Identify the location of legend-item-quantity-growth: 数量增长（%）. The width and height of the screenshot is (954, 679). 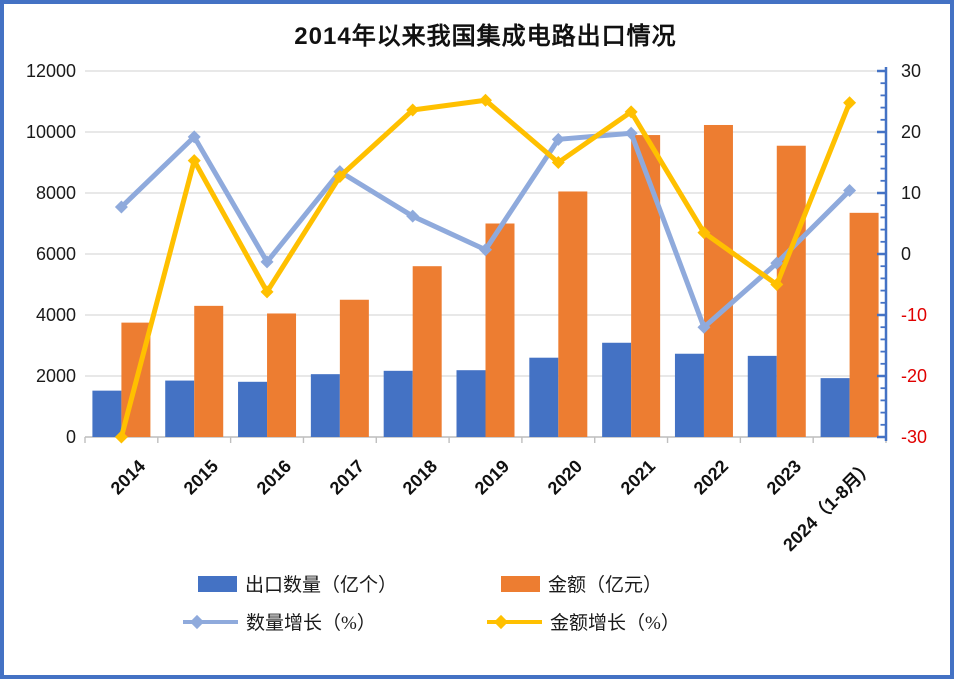
(279, 621).